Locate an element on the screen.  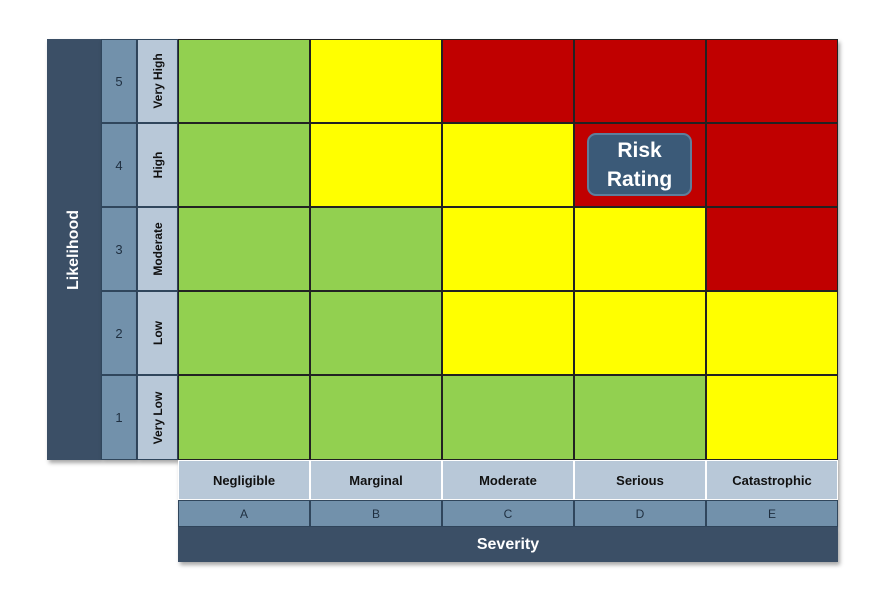
likelihood-label-text: Low is located at coordinates (157, 333).